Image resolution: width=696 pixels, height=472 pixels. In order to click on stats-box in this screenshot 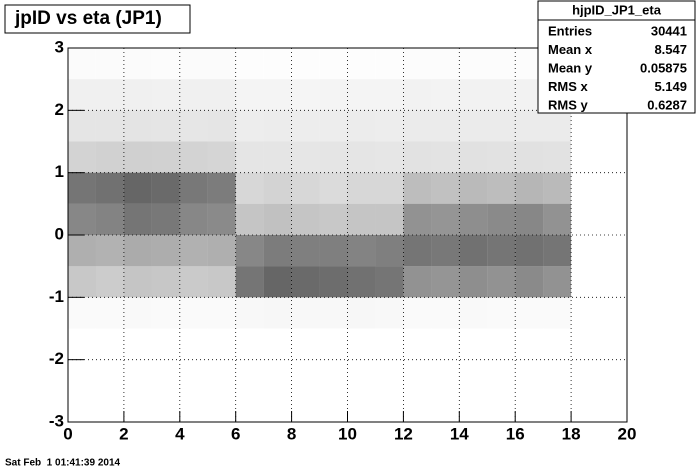, I will do `click(616, 57)`.